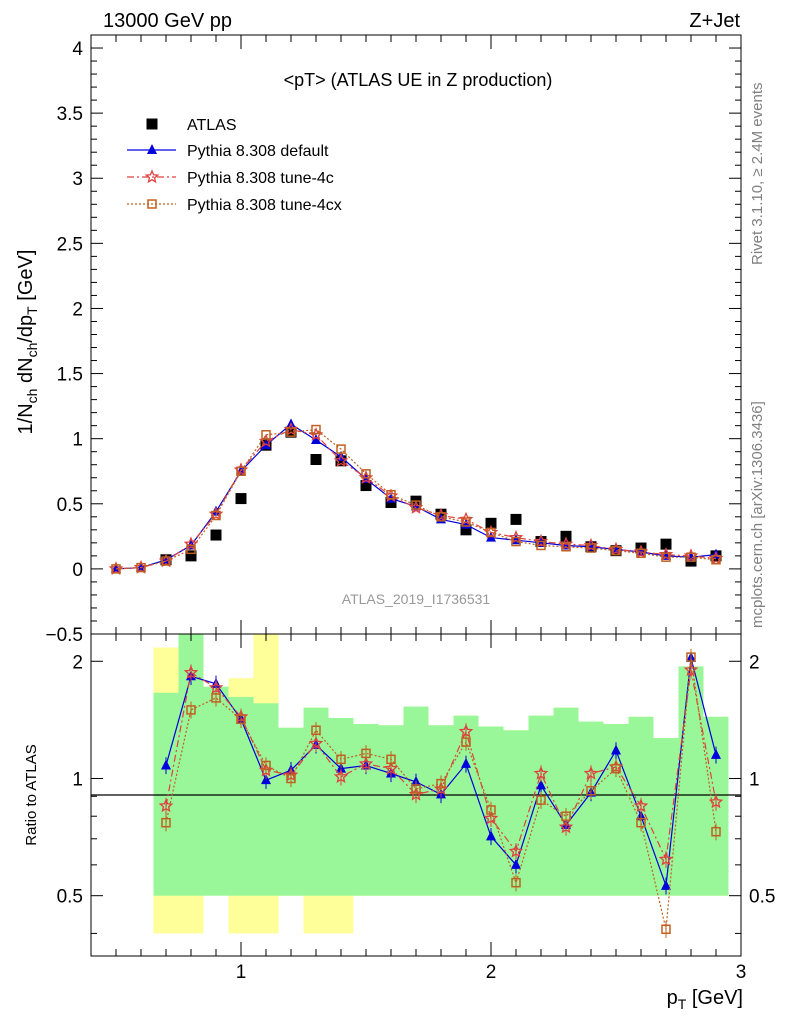 The height and width of the screenshot is (1024, 786). I want to click on ylabel-part-d: [GeV], so click(26, 278).